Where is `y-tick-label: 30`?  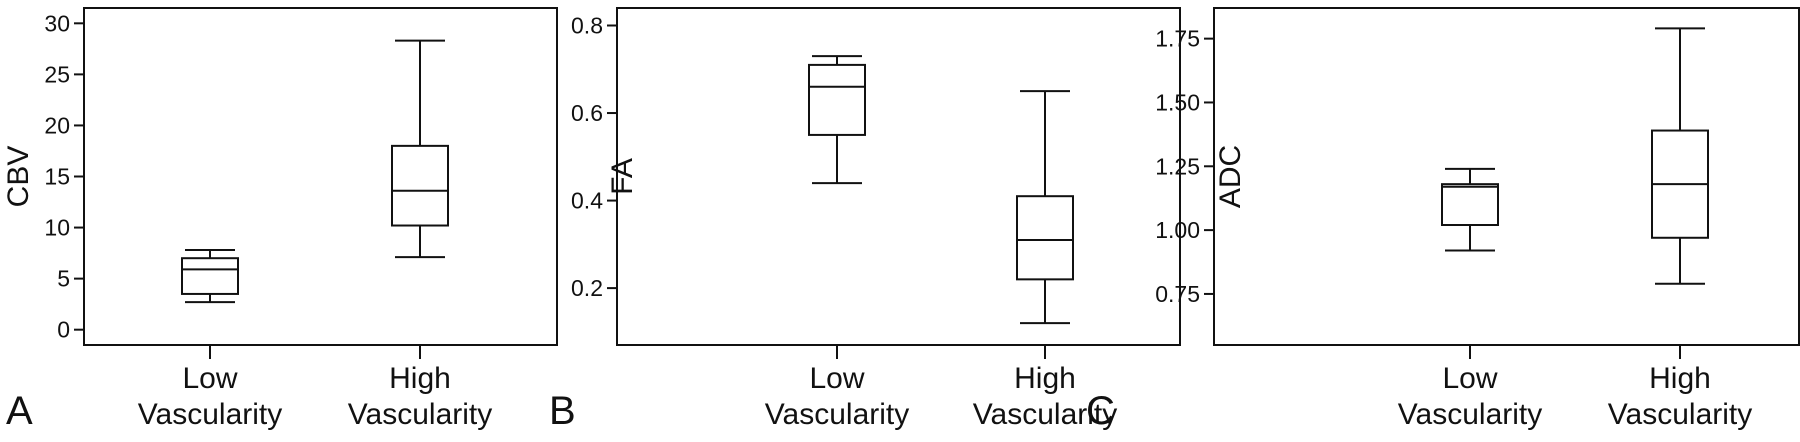
y-tick-label: 30 is located at coordinates (57, 23).